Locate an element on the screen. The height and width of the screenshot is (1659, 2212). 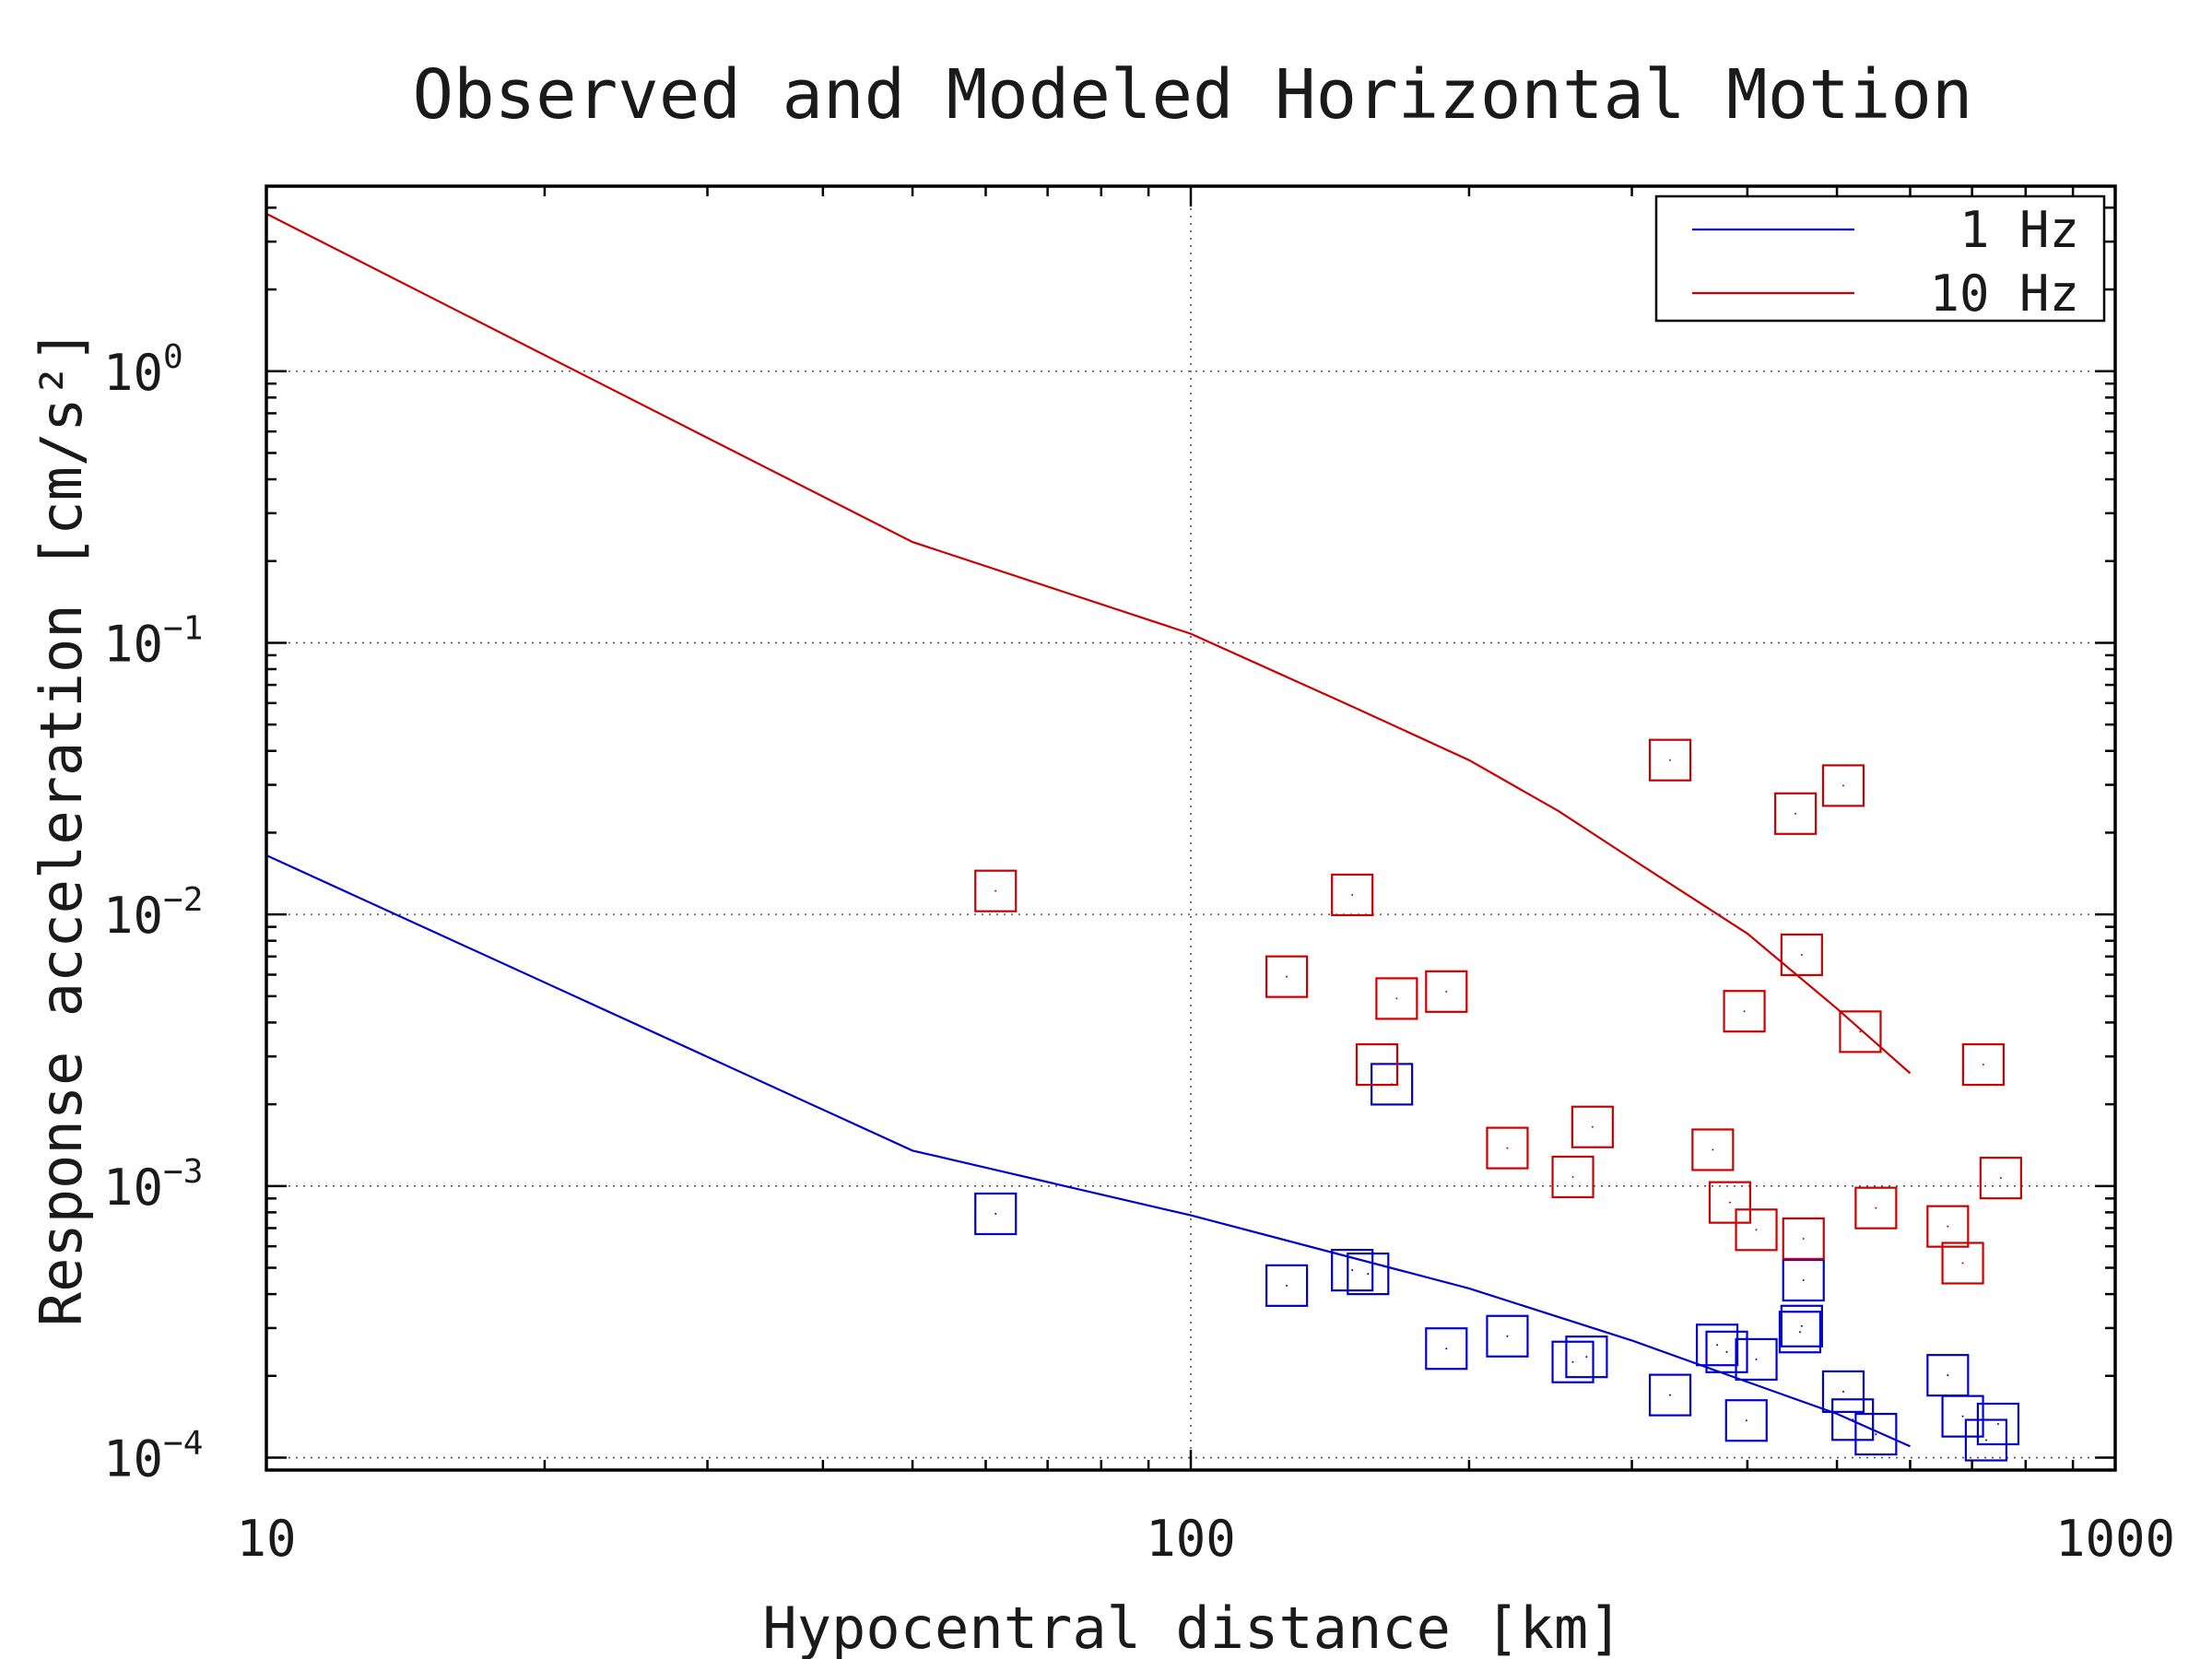
chart-title: Observed and Modeled Horizontal Motion is located at coordinates (1193, 95).